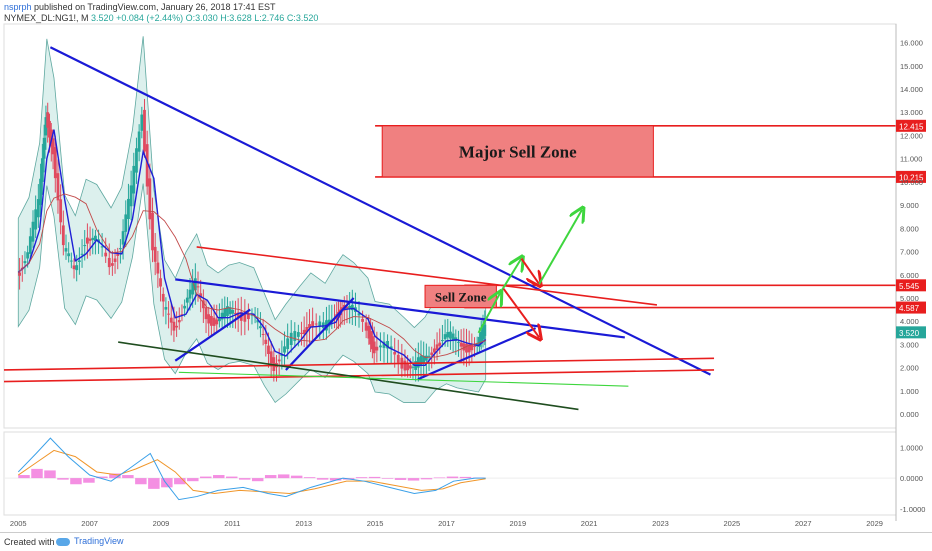  Describe the element at coordinates (909, 286) in the screenshot. I see `price-level-label: 5.545` at that location.